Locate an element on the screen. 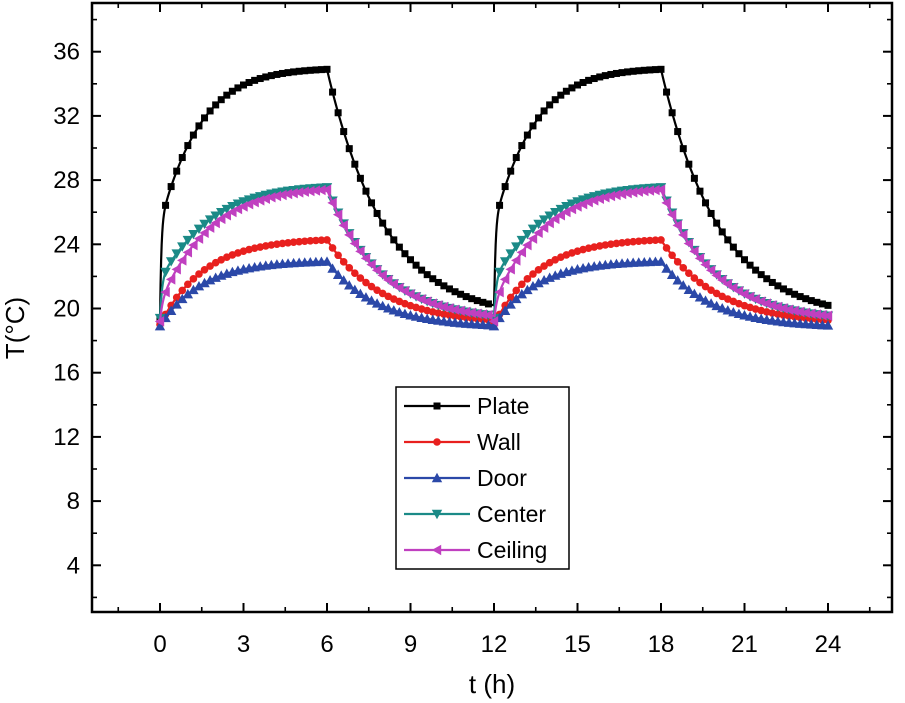 This screenshot has width=905, height=703. x-tick-label: 18 is located at coordinates (661, 644).